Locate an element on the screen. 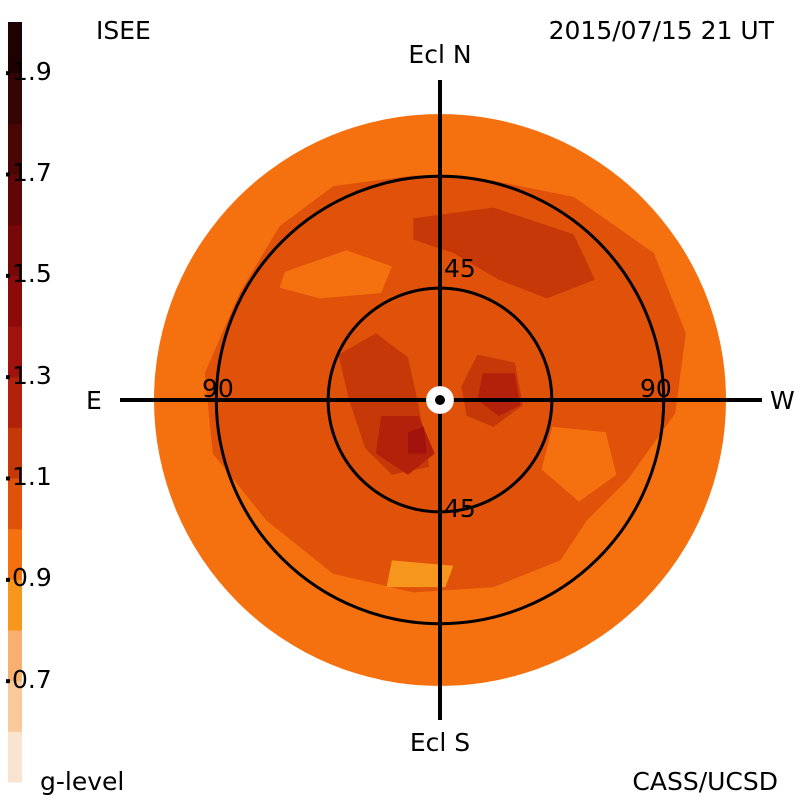 This screenshot has height=800, width=800. direction-west-label: W is located at coordinates (782, 400).